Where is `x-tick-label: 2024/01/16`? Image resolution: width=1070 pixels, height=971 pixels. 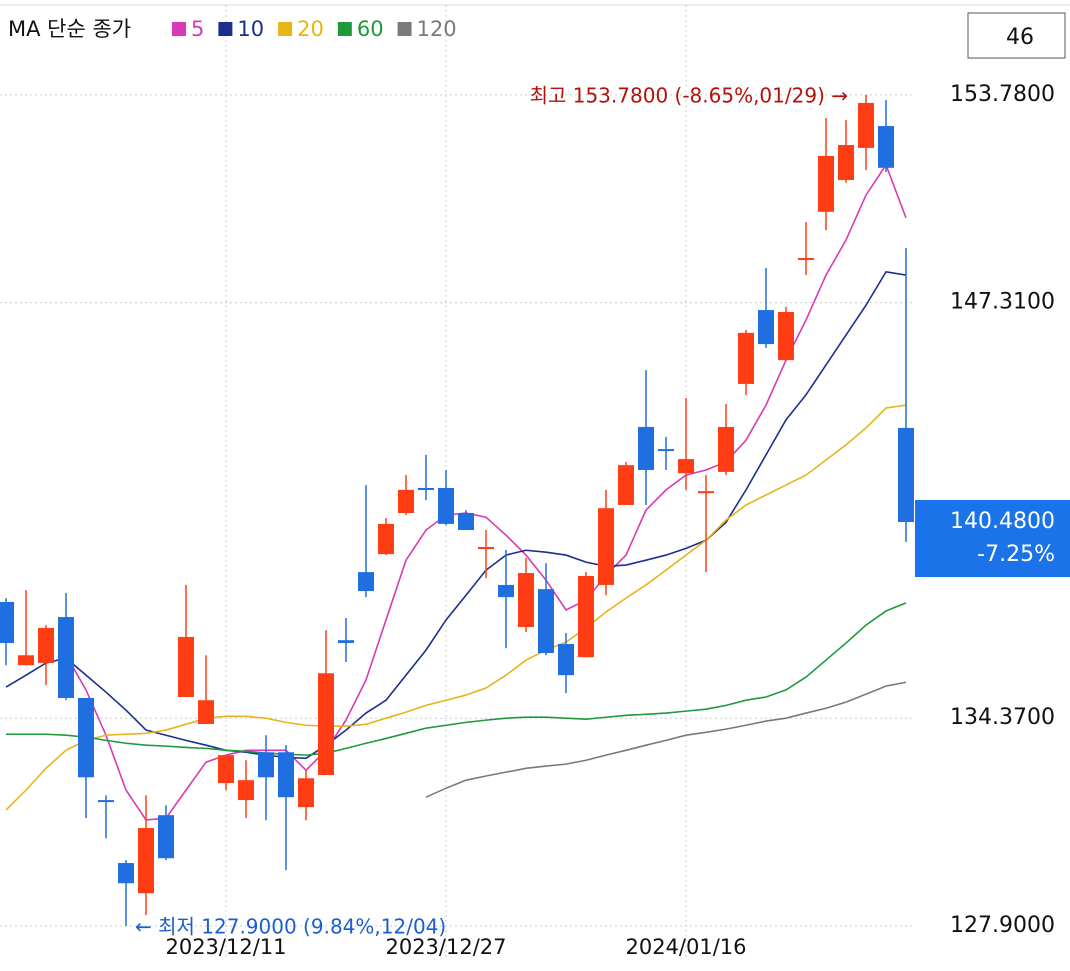 x-tick-label: 2024/01/16 is located at coordinates (685, 947).